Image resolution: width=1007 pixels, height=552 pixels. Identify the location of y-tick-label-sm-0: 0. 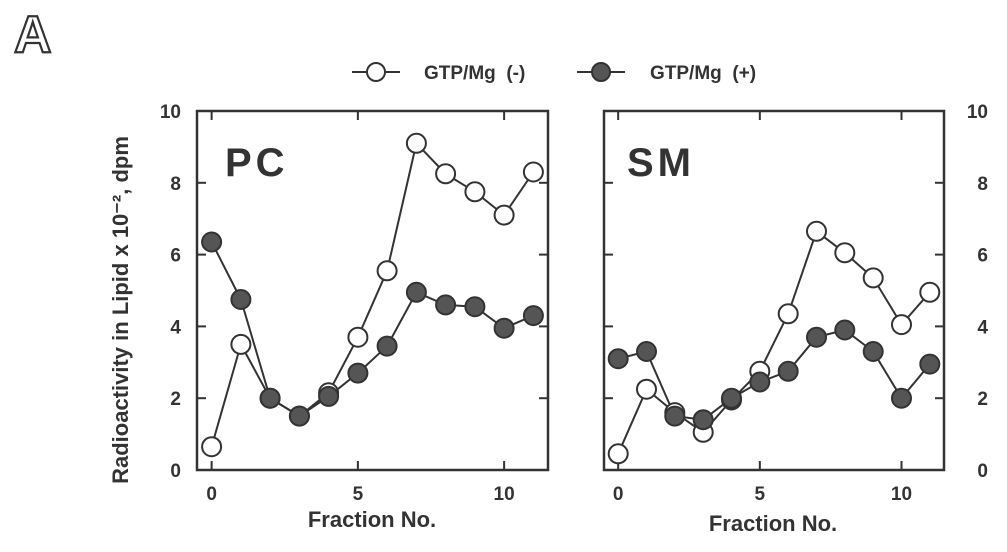
(982, 471).